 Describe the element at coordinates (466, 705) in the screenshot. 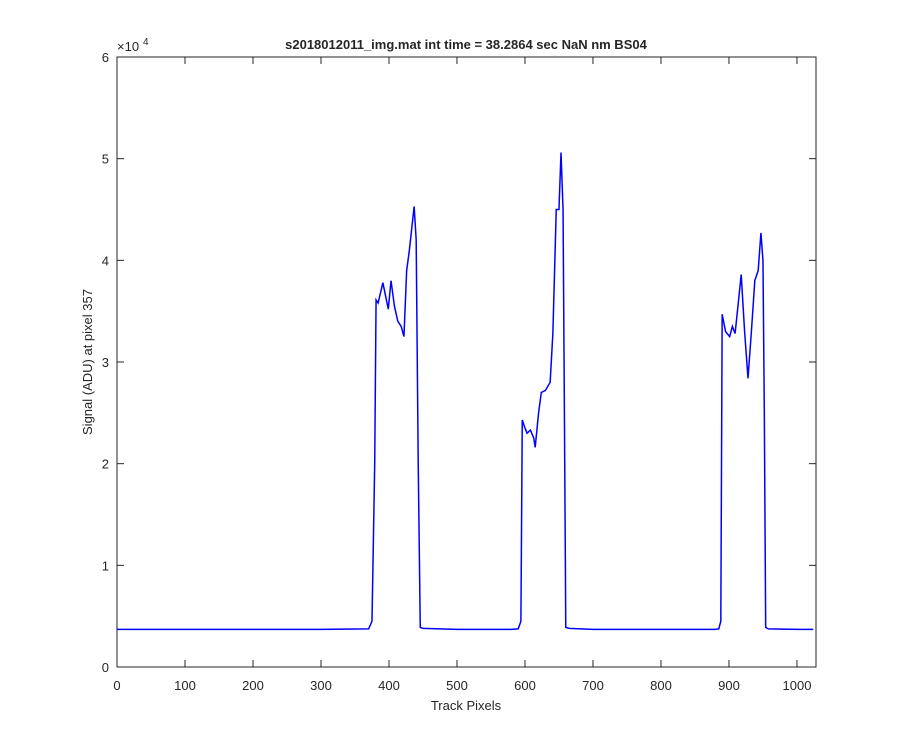

I see `x-axis-label: Track Pixels` at that location.